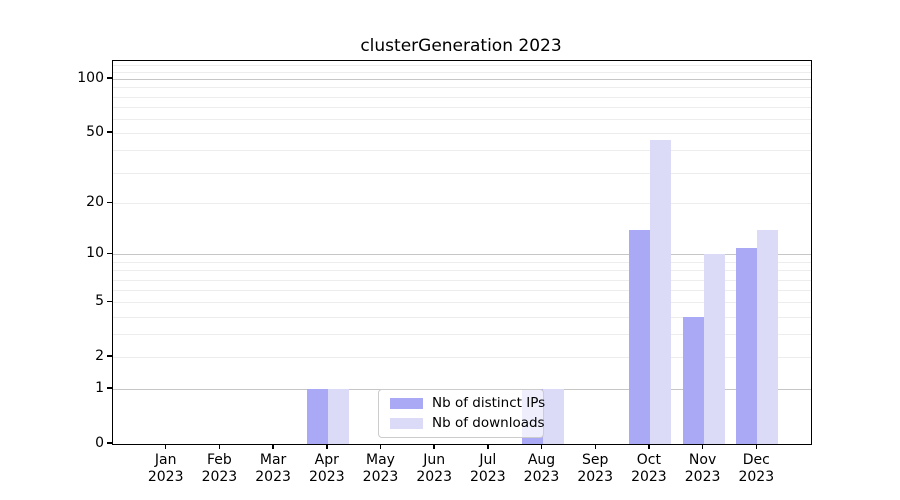 The image size is (900, 500). I want to click on y-tick-label: 100, so click(90, 78).